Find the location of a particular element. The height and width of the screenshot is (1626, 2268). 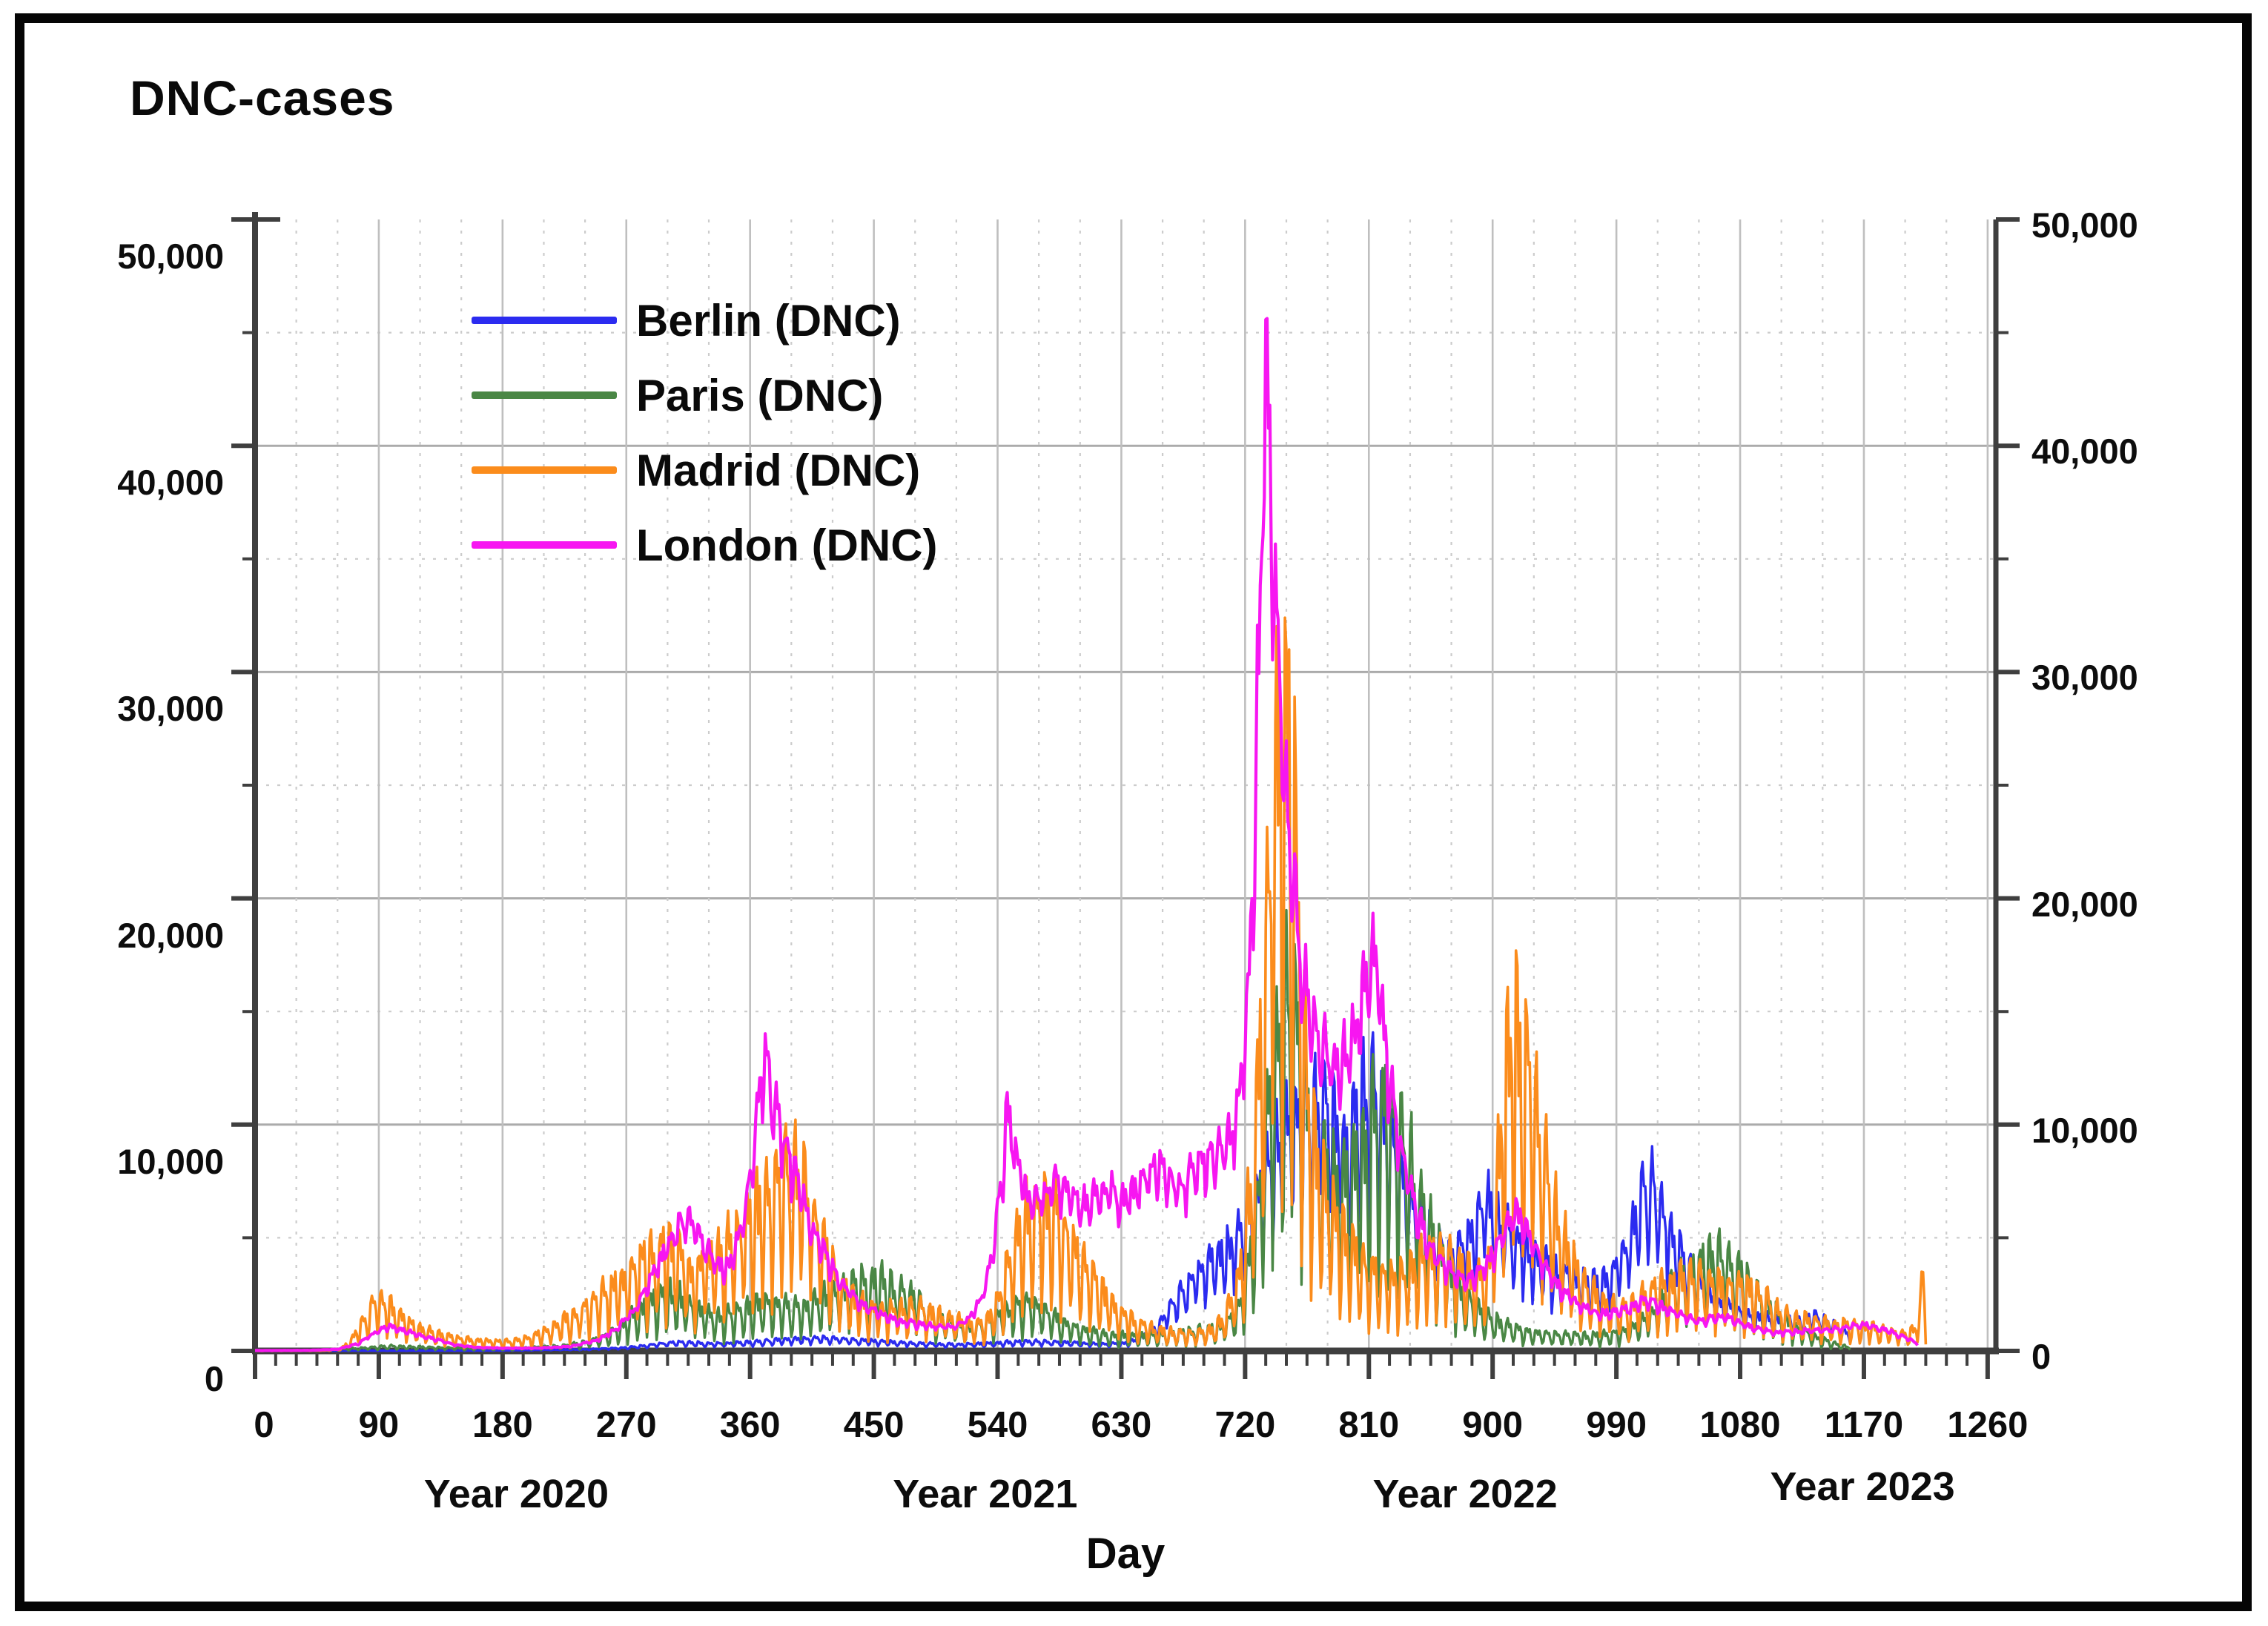

x-axis-label: 720 is located at coordinates (1245, 1425).